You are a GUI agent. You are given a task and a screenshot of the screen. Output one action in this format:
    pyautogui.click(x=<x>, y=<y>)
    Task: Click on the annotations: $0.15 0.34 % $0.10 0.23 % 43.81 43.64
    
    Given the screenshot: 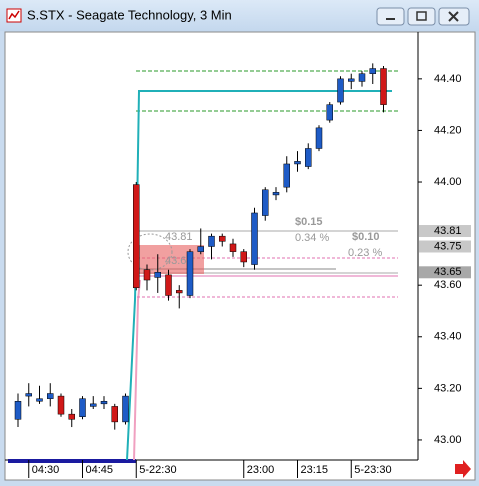 What is the action you would take?
    pyautogui.click(x=273, y=241)
    